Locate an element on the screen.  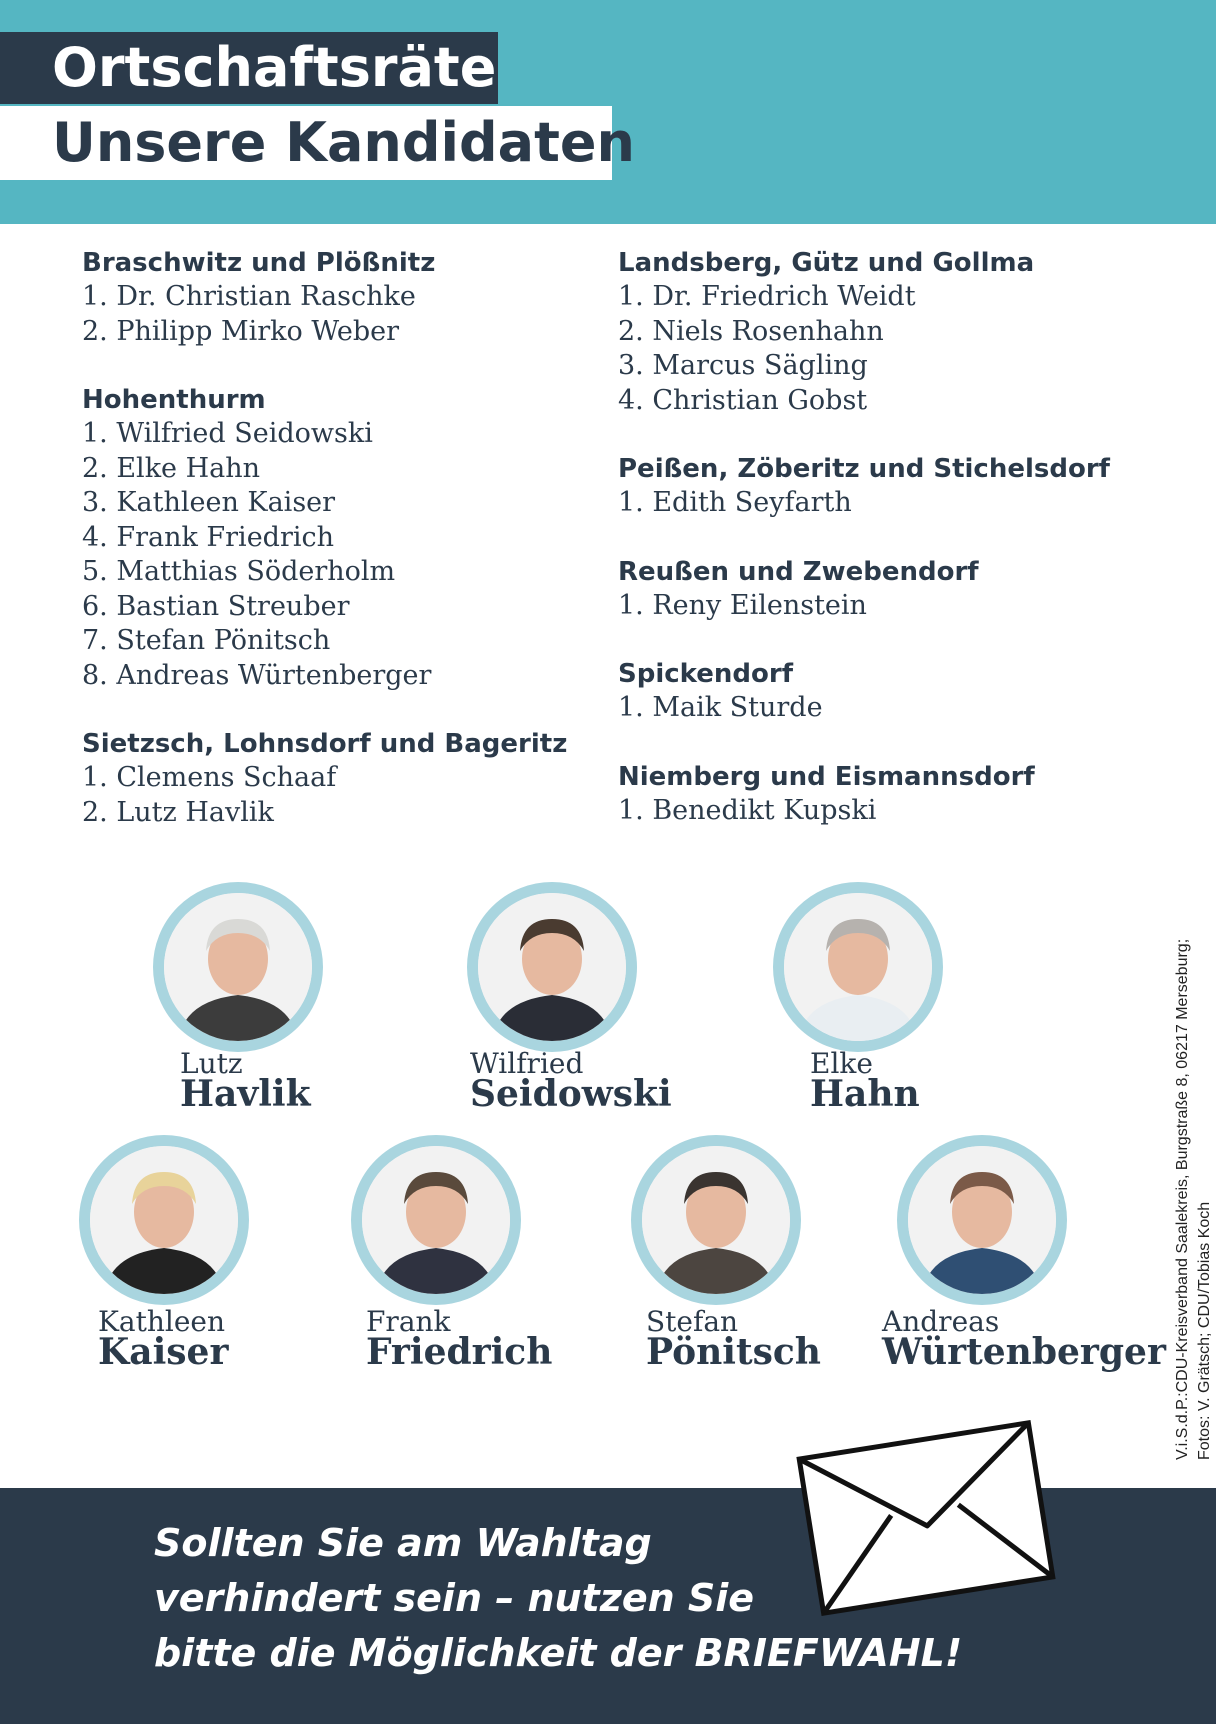
portrait-last-name: Havlik is located at coordinates (245, 1094).